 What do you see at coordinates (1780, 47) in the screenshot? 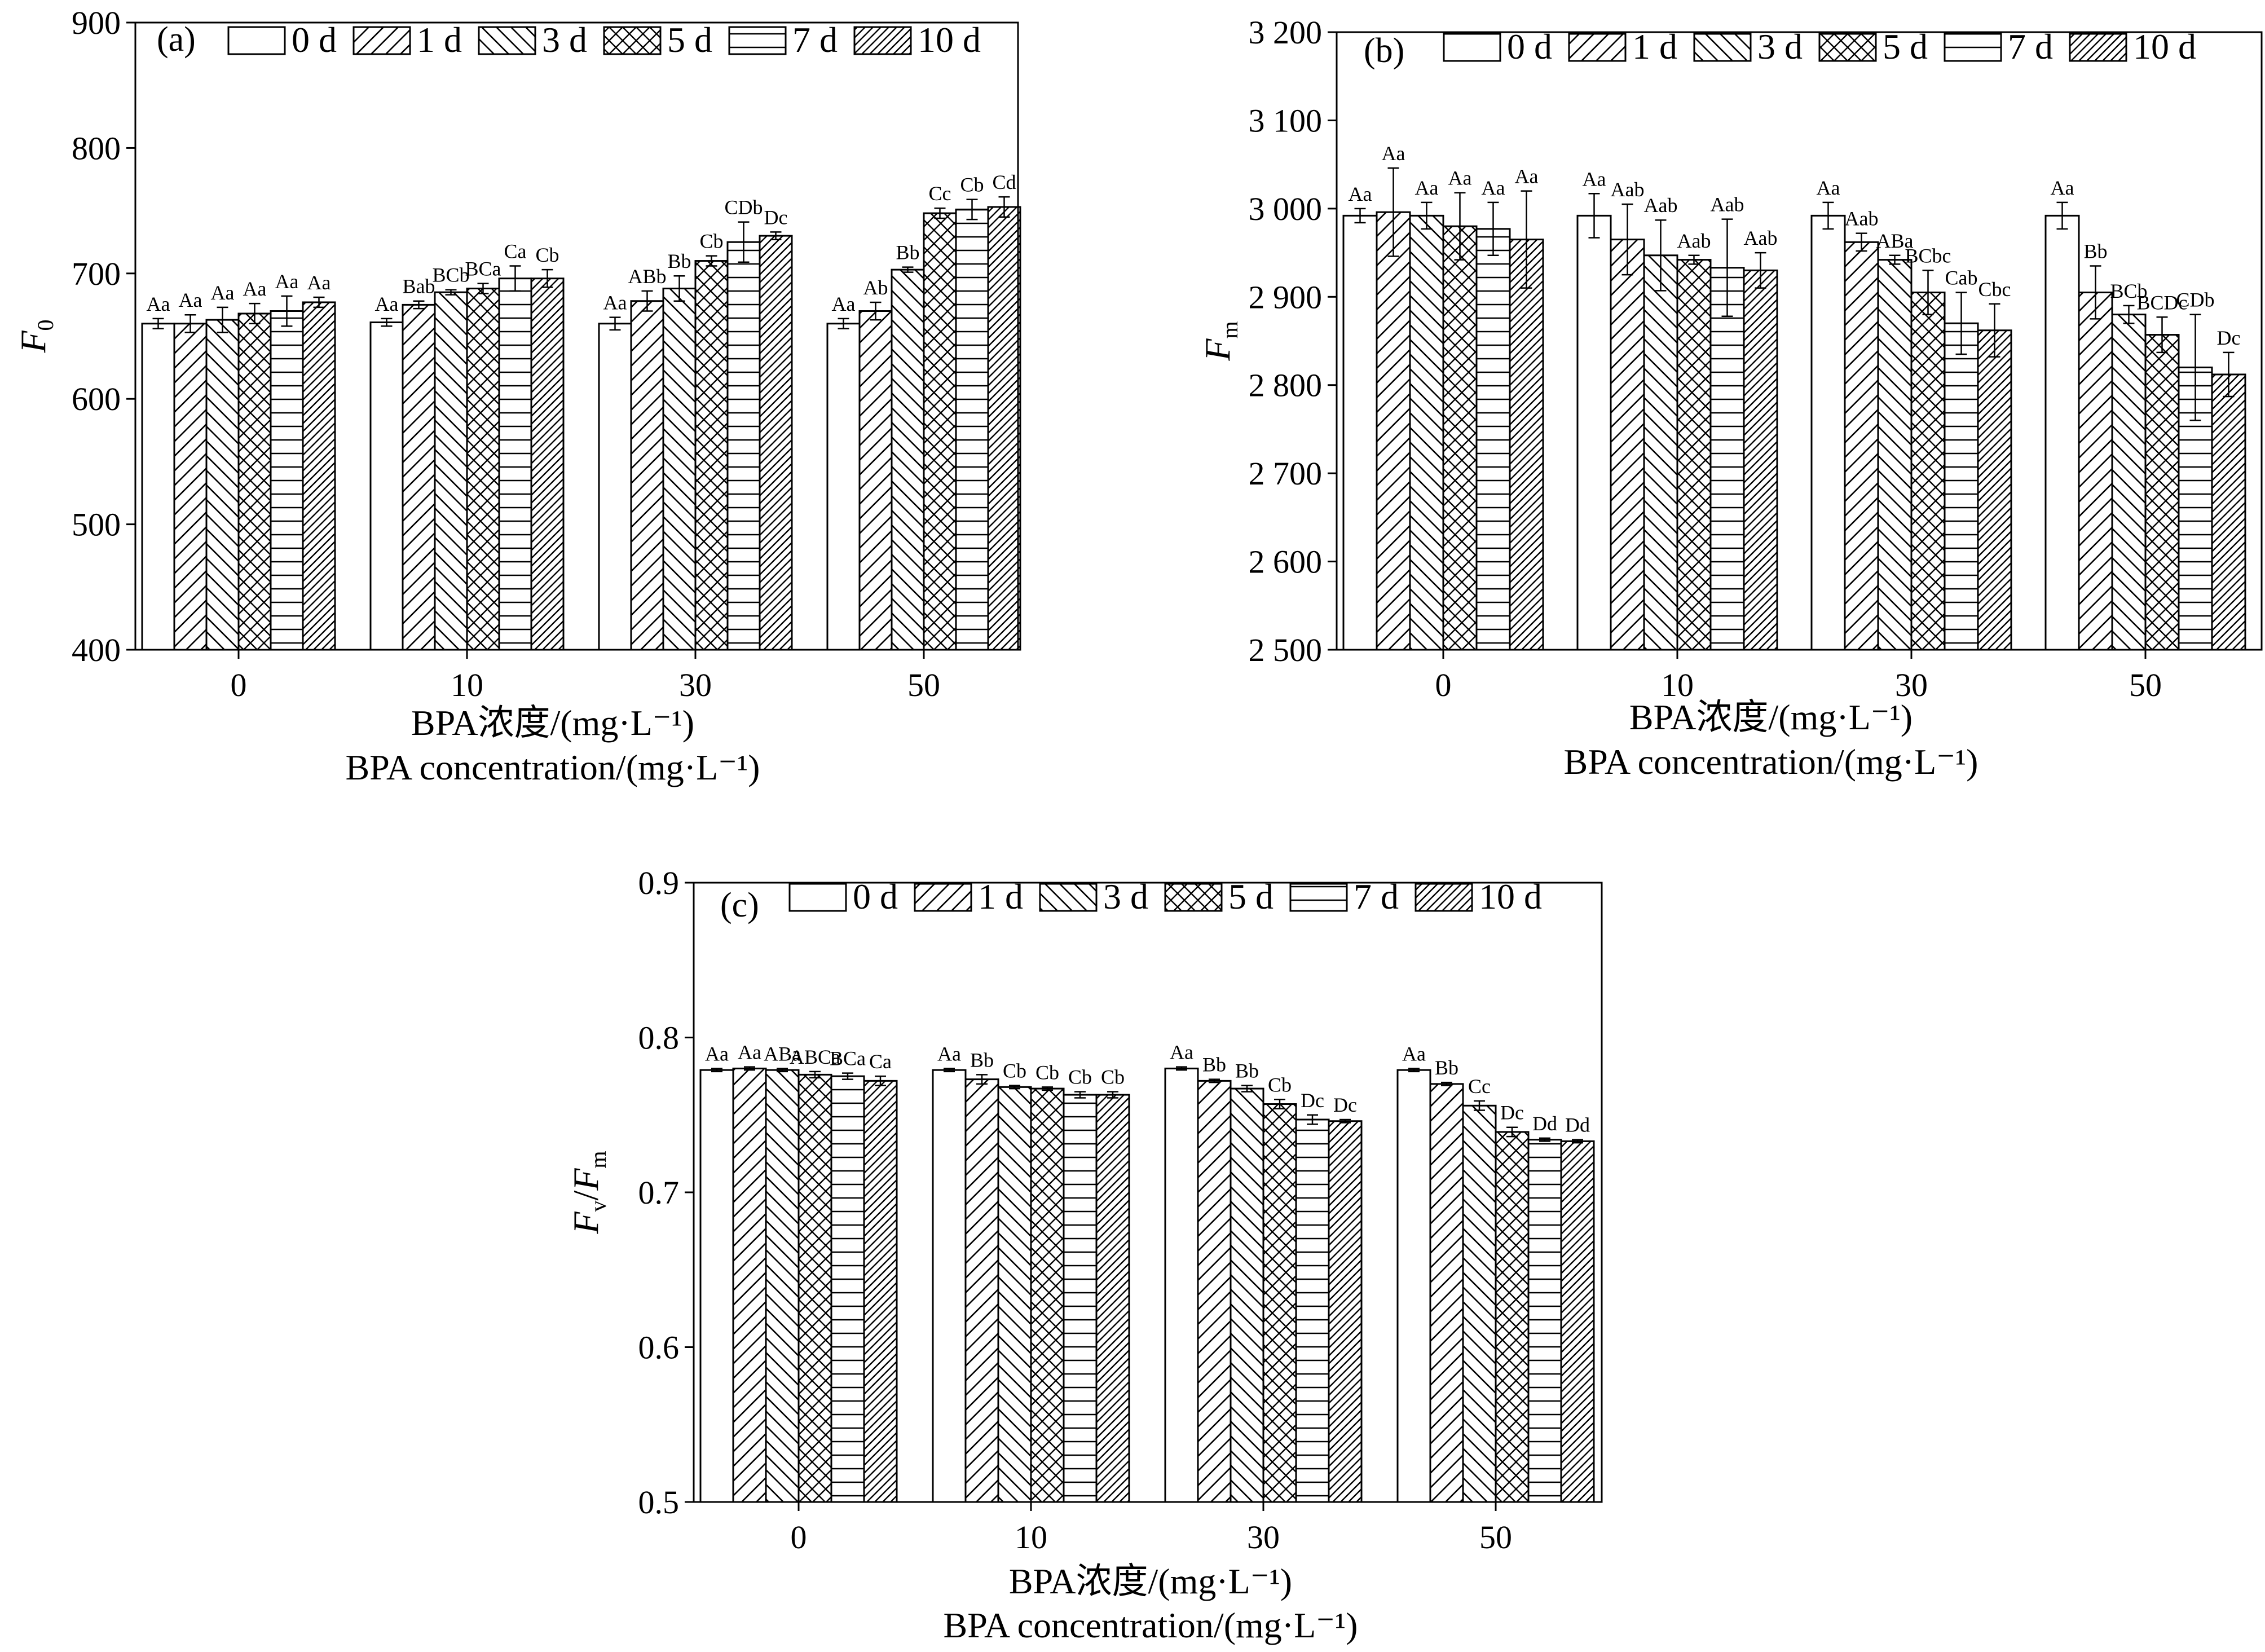
I see `panel-b-legend-label: 3 d` at bounding box center [1780, 47].